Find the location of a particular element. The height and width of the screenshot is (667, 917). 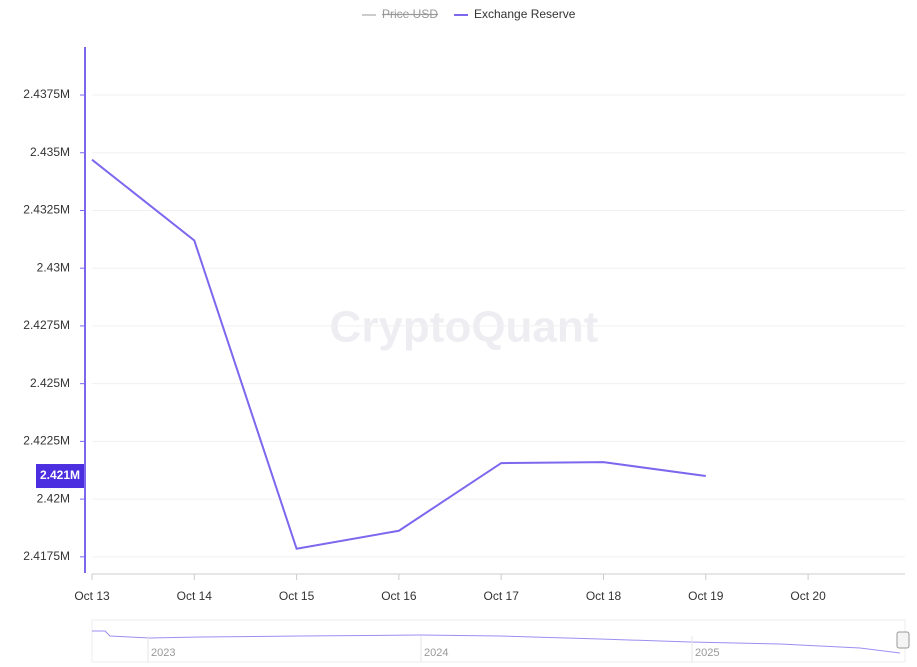

legend-label: Exchange Reserve is located at coordinates (525, 14).